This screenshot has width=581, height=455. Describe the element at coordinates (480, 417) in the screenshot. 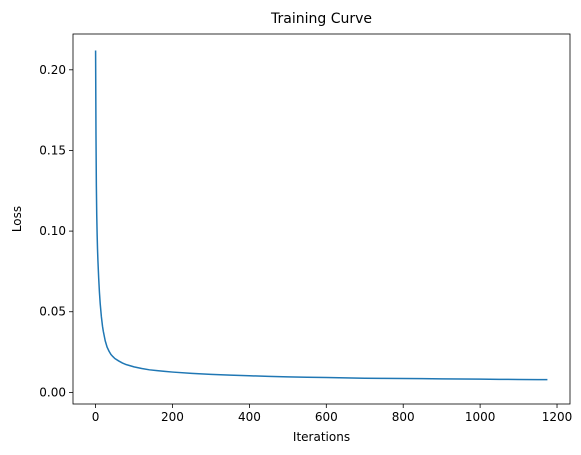

I see `x-tick-label: 1000` at that location.